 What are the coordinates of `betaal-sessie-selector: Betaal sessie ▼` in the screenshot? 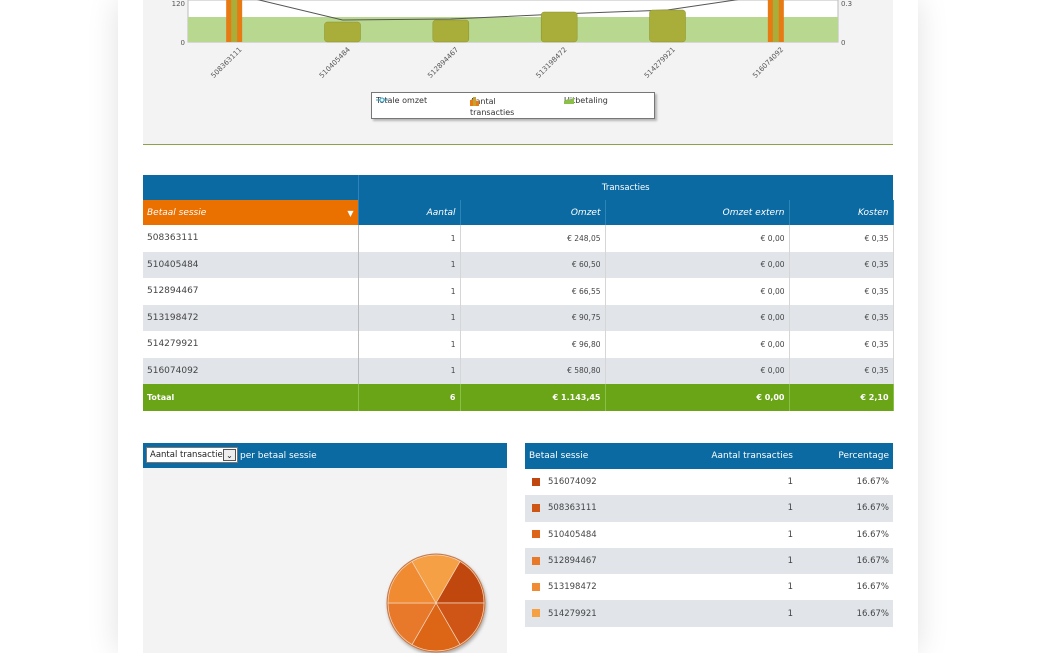 It's located at (251, 212).